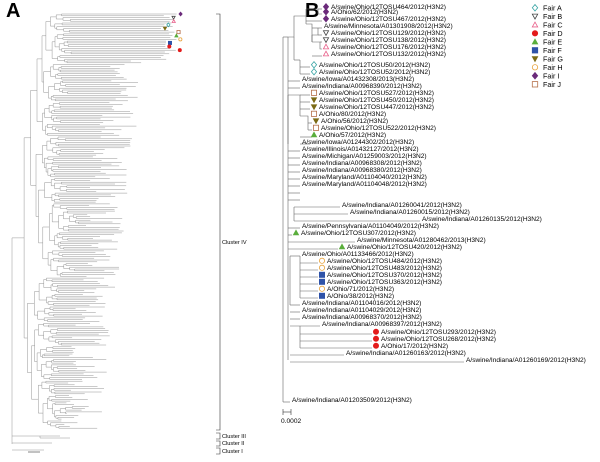  What do you see at coordinates (376, 93) in the screenshot?
I see `tip-label-13: A/swine/Ohio/12TOSU527/2012(H3N2)` at bounding box center [376, 93].